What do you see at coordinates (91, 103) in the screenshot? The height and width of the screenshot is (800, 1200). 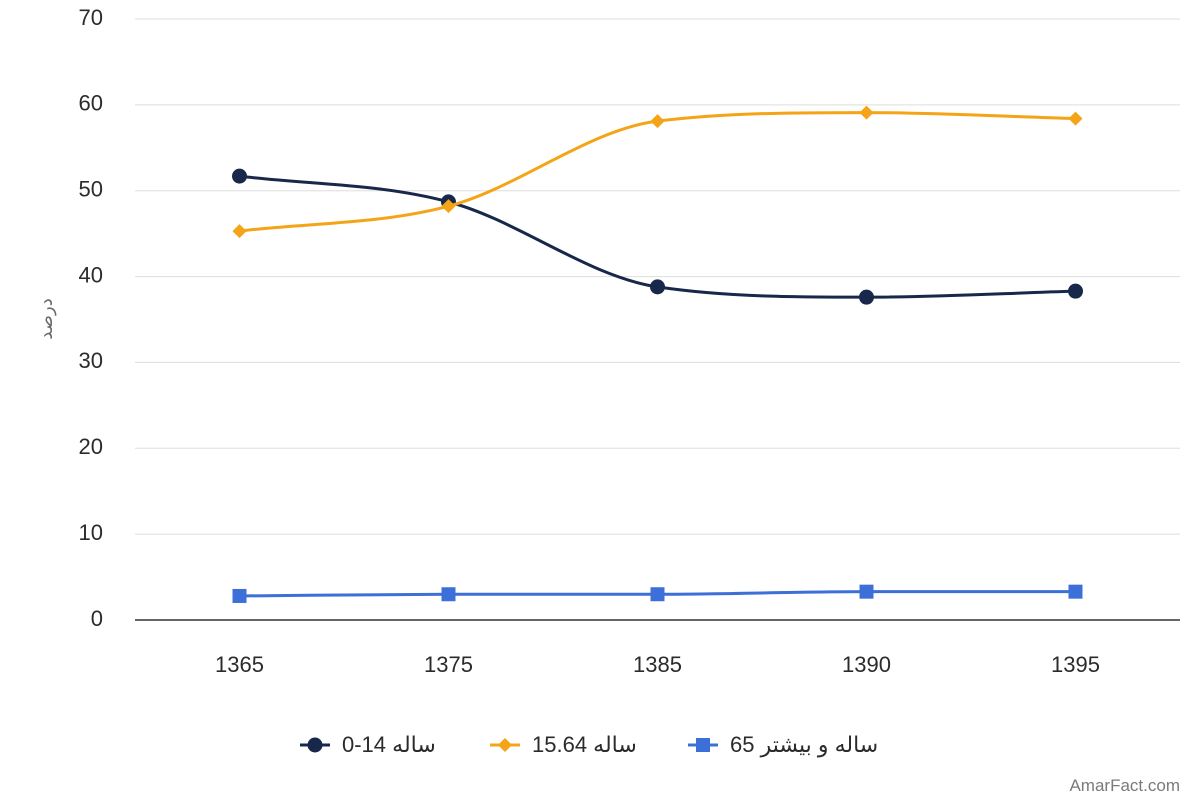 I see `y-tick-label: 60` at bounding box center [91, 103].